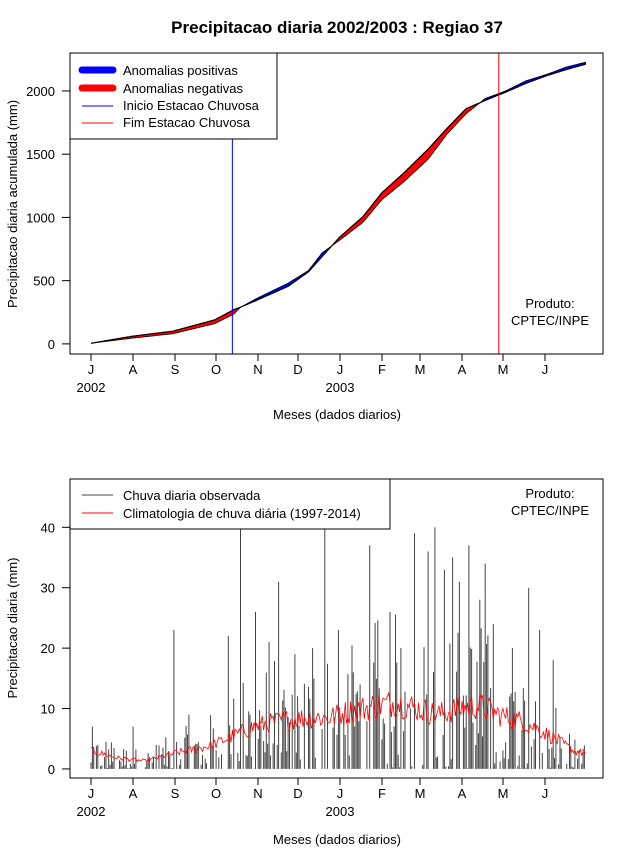 This screenshot has height=850, width=640. I want to click on panel1-y-tick-label: 1500, so click(40, 154).